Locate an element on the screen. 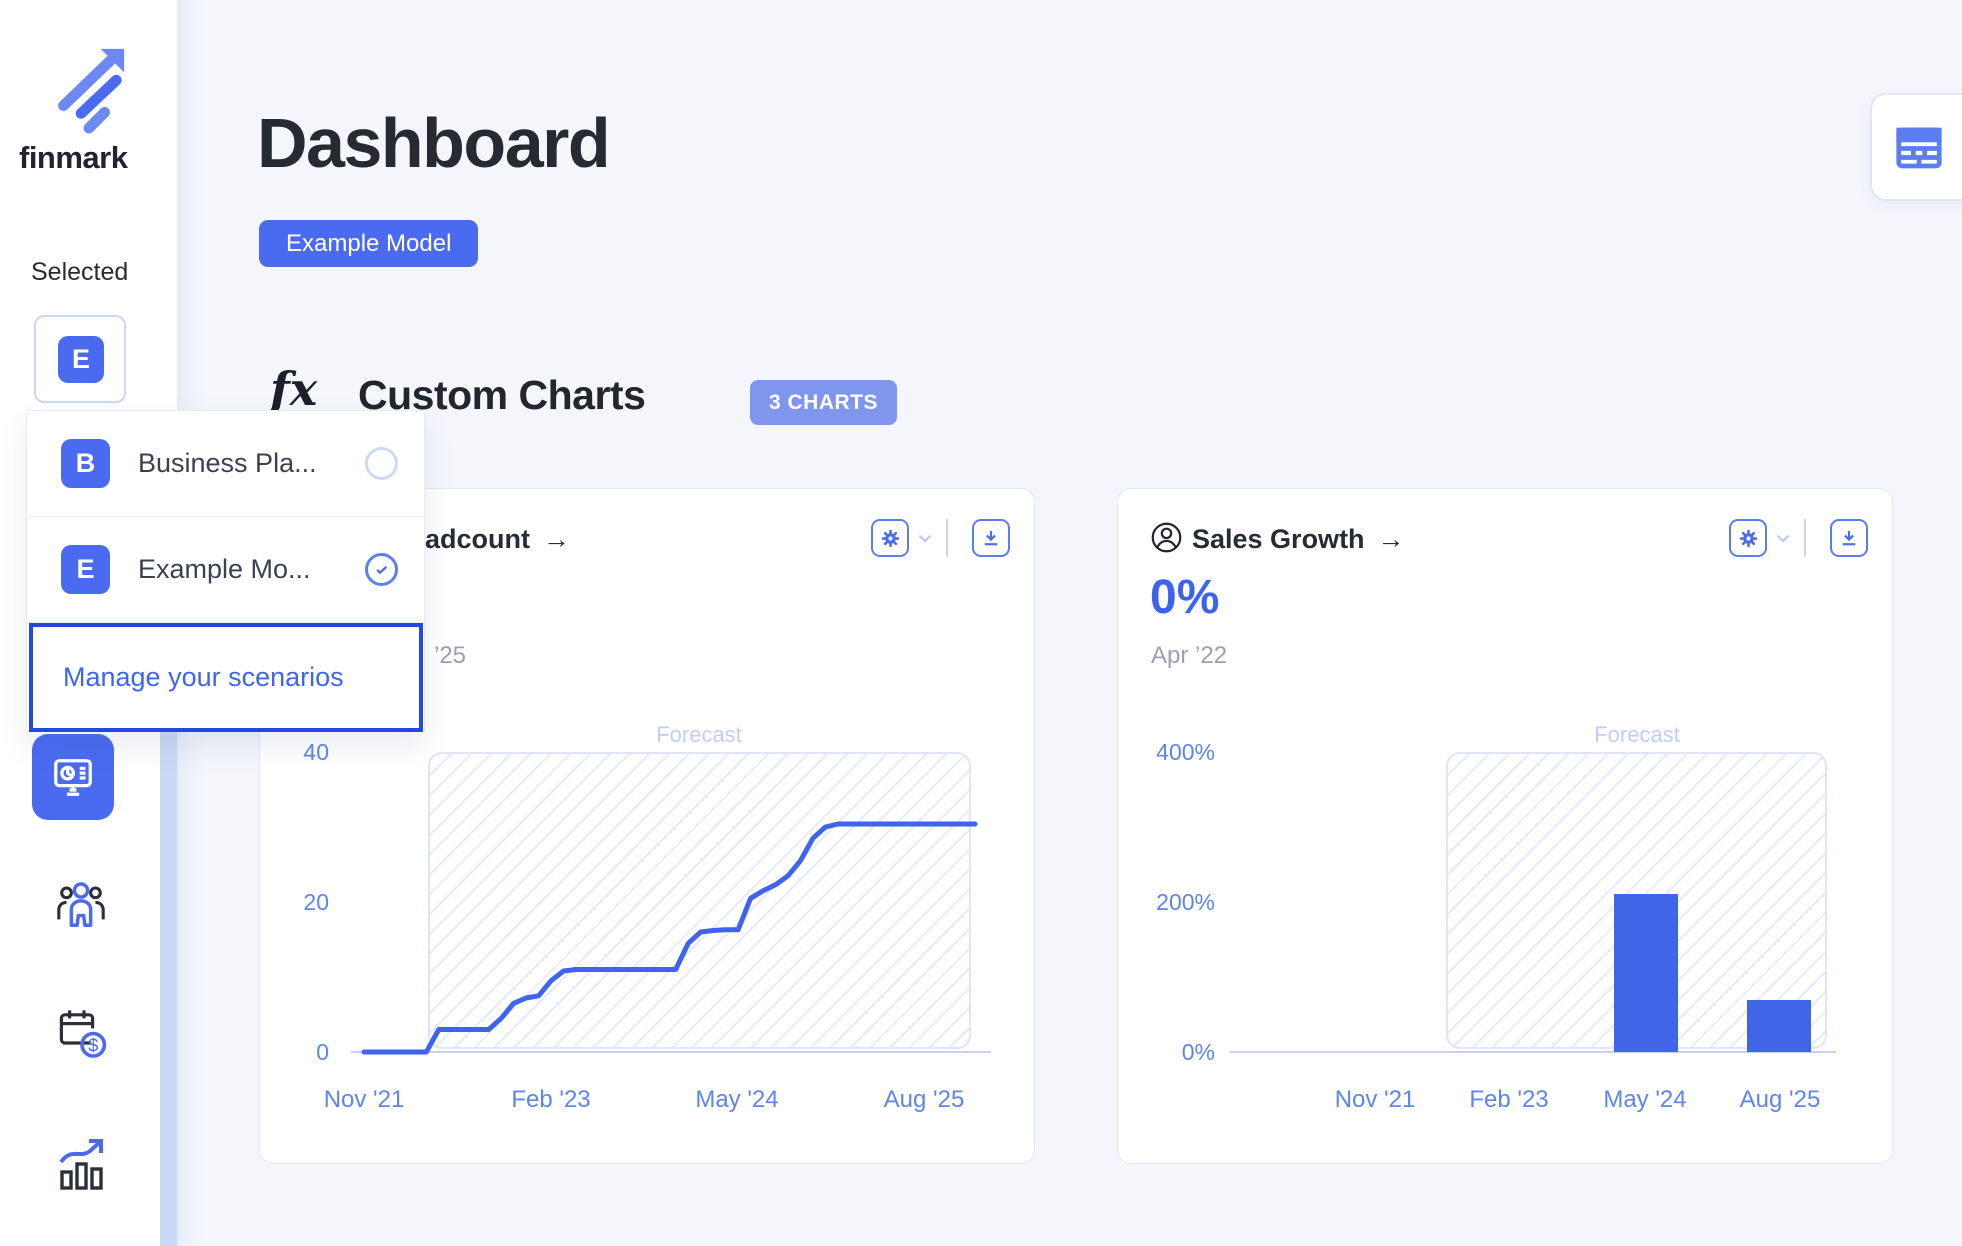 The width and height of the screenshot is (1962, 1246). headcount-settings-button is located at coordinates (890, 538).